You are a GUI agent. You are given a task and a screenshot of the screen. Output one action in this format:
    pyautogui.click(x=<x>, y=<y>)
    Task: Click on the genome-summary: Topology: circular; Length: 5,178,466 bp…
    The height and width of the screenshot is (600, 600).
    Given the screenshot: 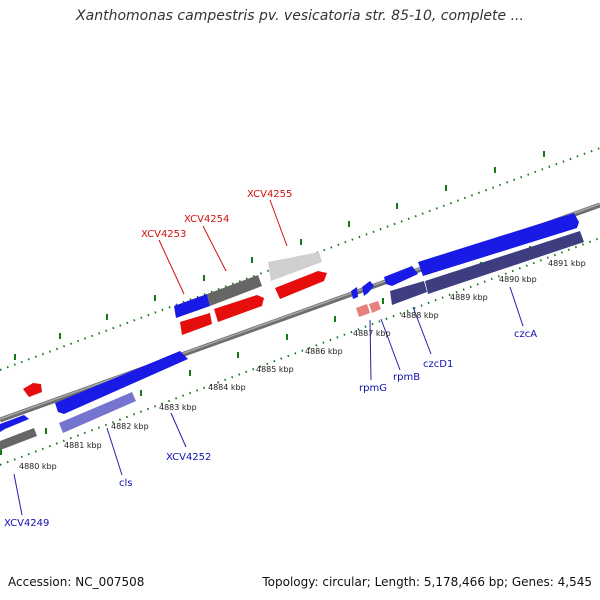 What is the action you would take?
    pyautogui.click(x=427, y=582)
    